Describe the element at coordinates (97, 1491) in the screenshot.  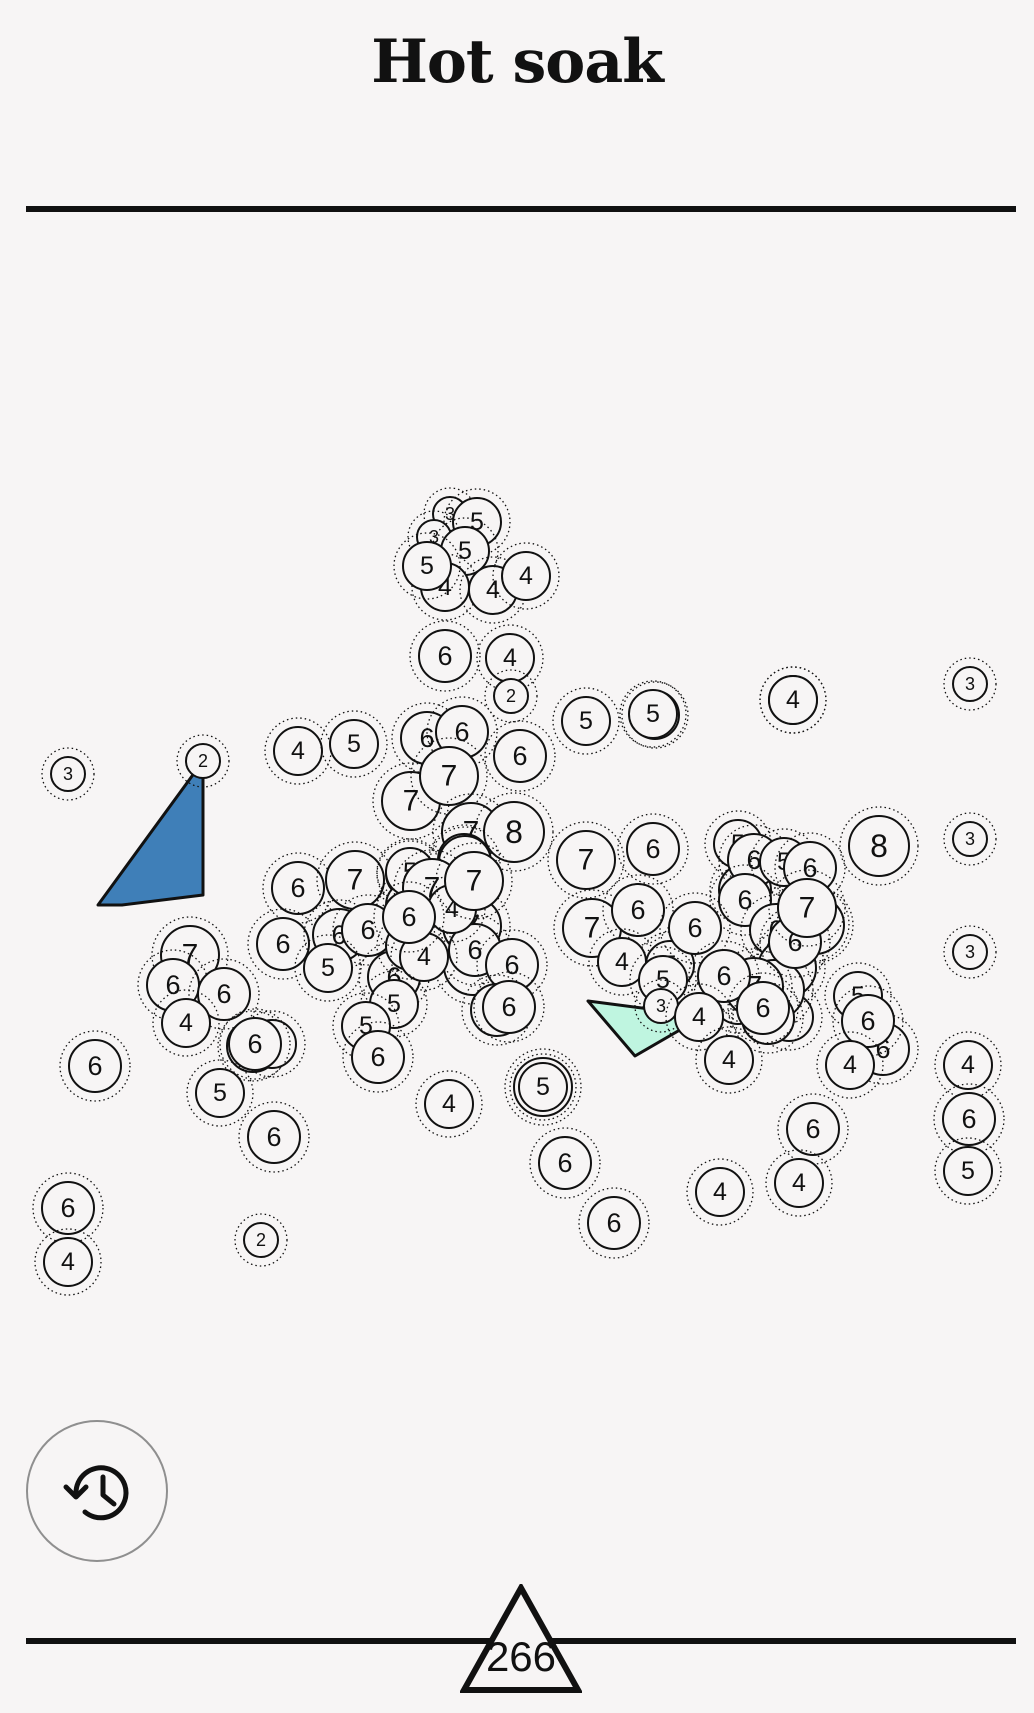
I see `undo-button` at that location.